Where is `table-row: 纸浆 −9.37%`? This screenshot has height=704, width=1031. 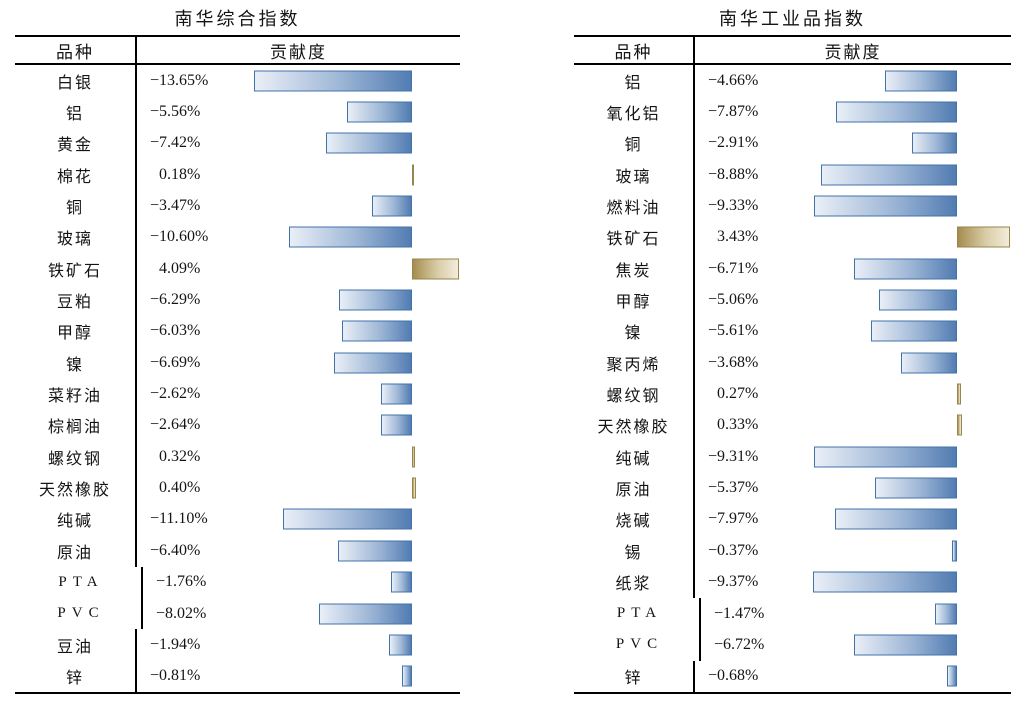 table-row: 纸浆 −9.37% is located at coordinates (792, 582).